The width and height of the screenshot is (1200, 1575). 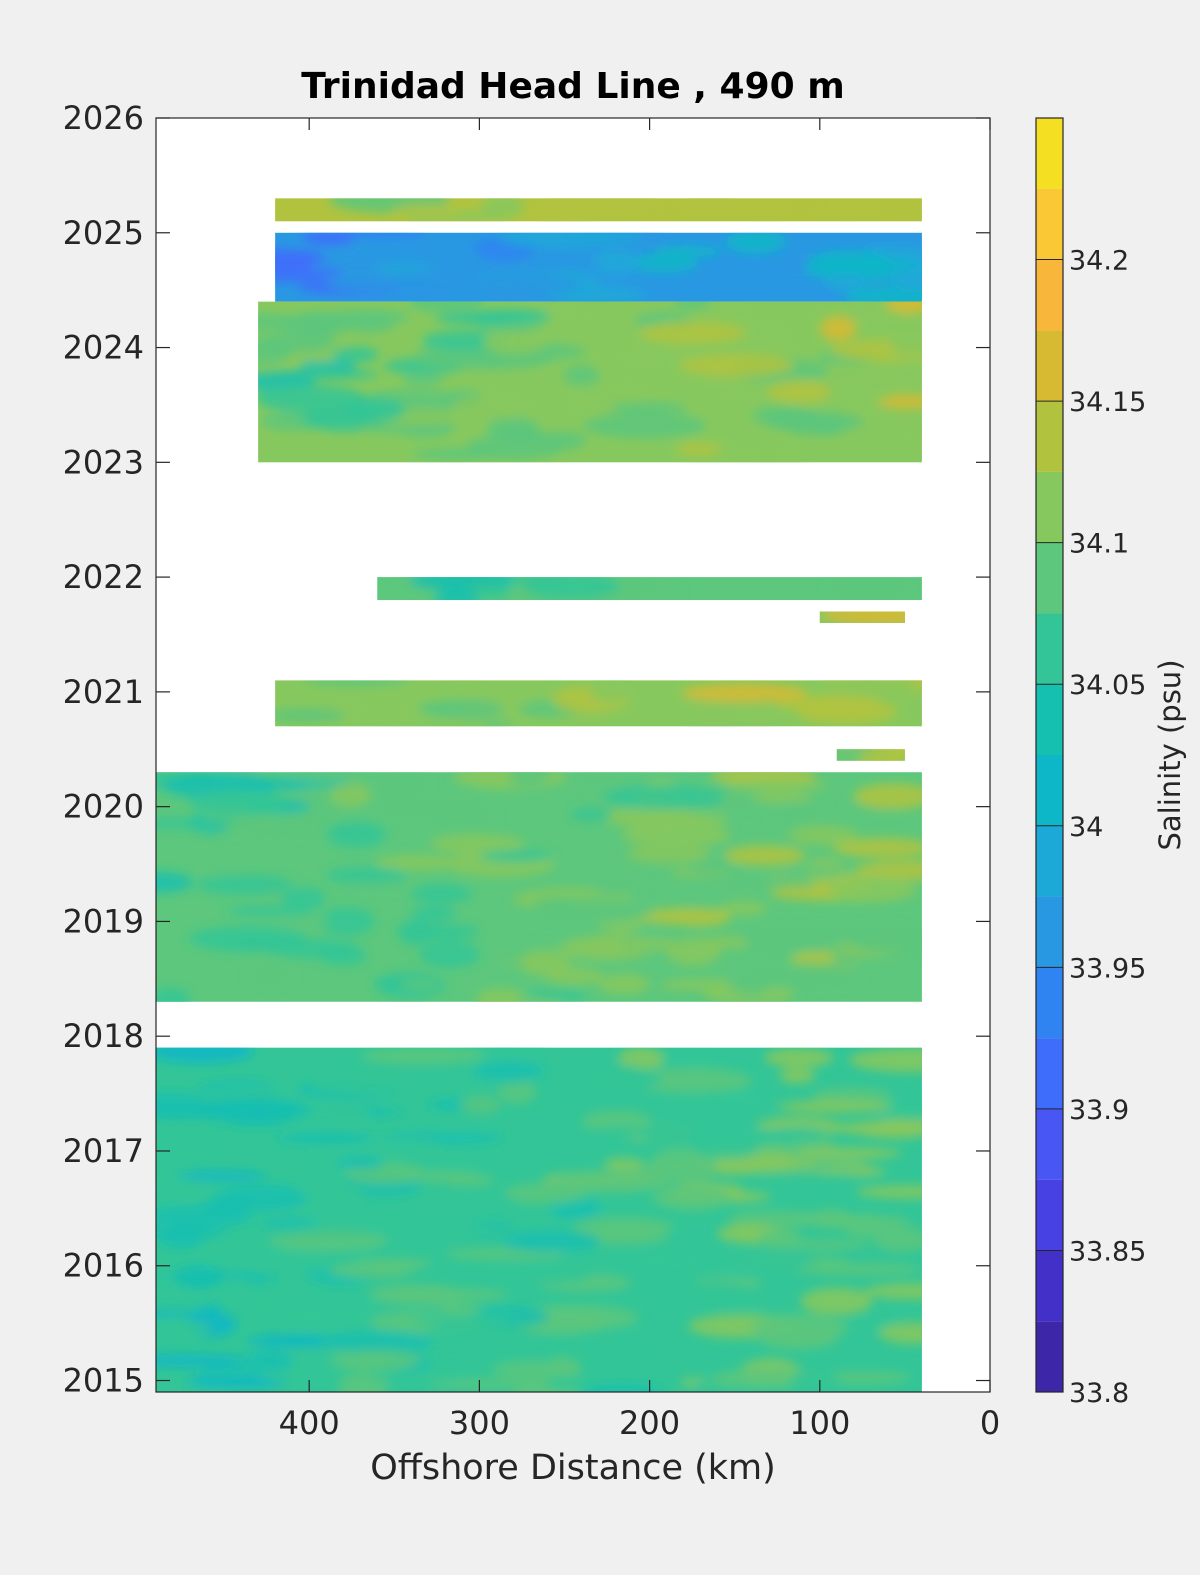 What do you see at coordinates (1099, 544) in the screenshot?
I see `colorbar-tick-label: 34.1` at bounding box center [1099, 544].